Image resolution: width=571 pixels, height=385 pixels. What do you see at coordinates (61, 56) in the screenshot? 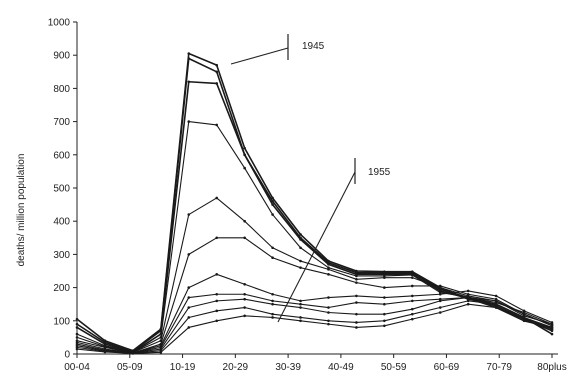
I see `y-tick-label: 900` at bounding box center [61, 56].